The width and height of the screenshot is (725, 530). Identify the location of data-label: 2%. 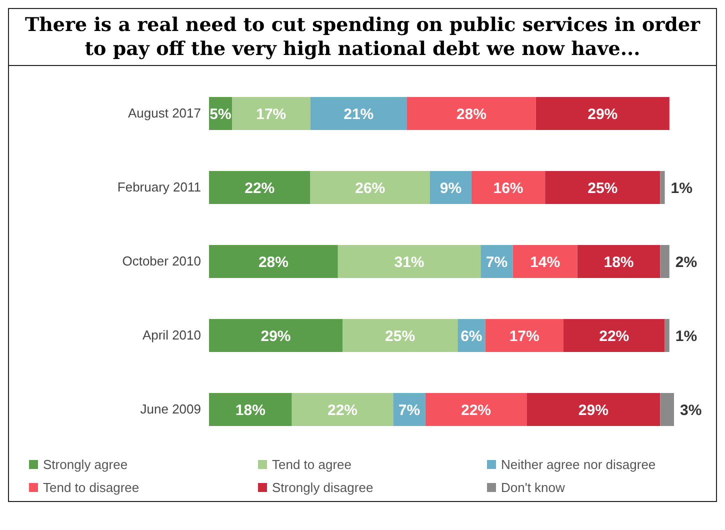
(686, 262).